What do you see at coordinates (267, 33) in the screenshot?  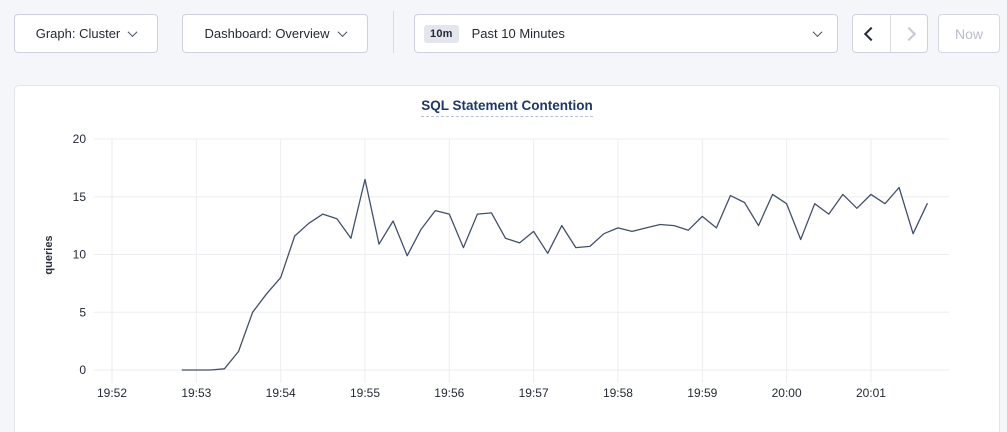 I see `dashboard-dropdown-label: Dashboard: Overview` at bounding box center [267, 33].